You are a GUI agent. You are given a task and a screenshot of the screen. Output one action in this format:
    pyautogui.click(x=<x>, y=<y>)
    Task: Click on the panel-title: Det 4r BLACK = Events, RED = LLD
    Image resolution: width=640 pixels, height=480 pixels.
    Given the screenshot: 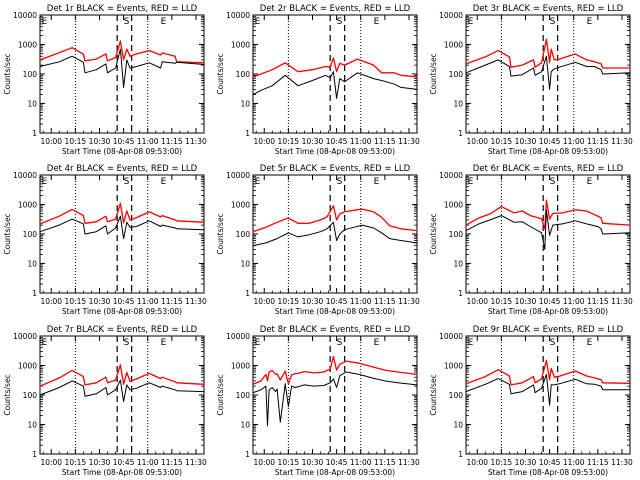 What is the action you would take?
    pyautogui.click(x=122, y=169)
    